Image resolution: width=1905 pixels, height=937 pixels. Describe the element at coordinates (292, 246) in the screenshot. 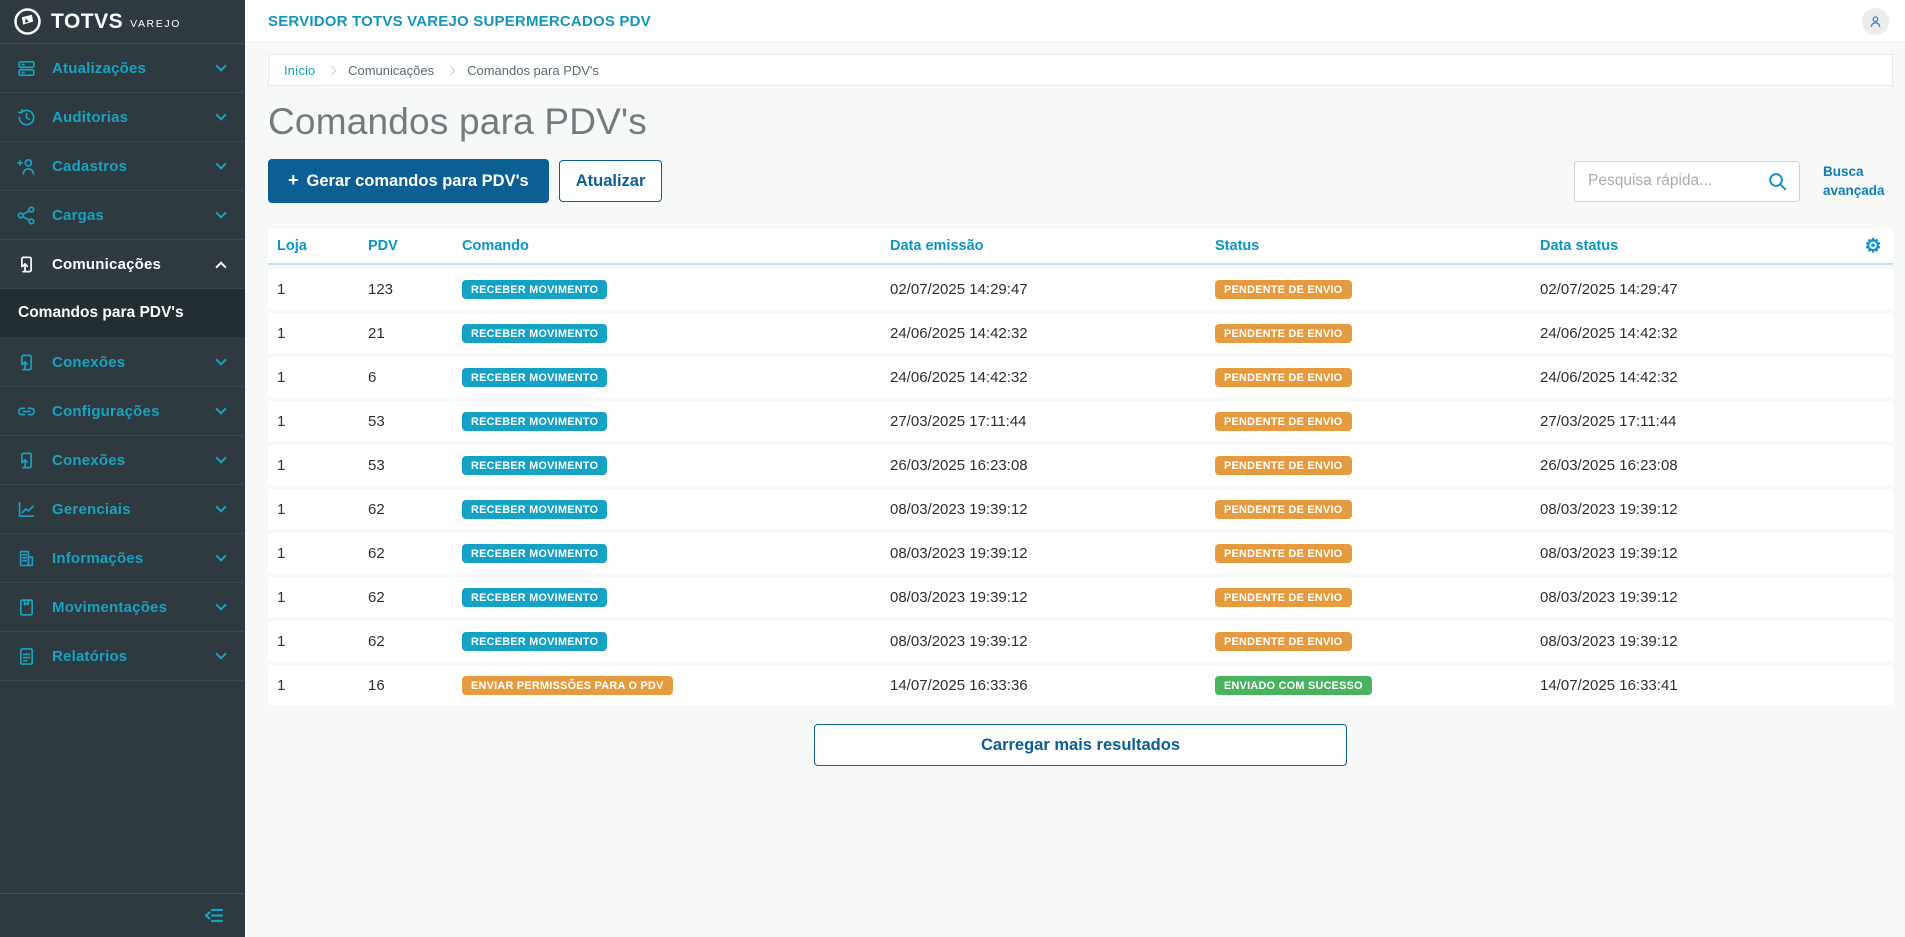

I see `column-header-loja: Loja` at that location.